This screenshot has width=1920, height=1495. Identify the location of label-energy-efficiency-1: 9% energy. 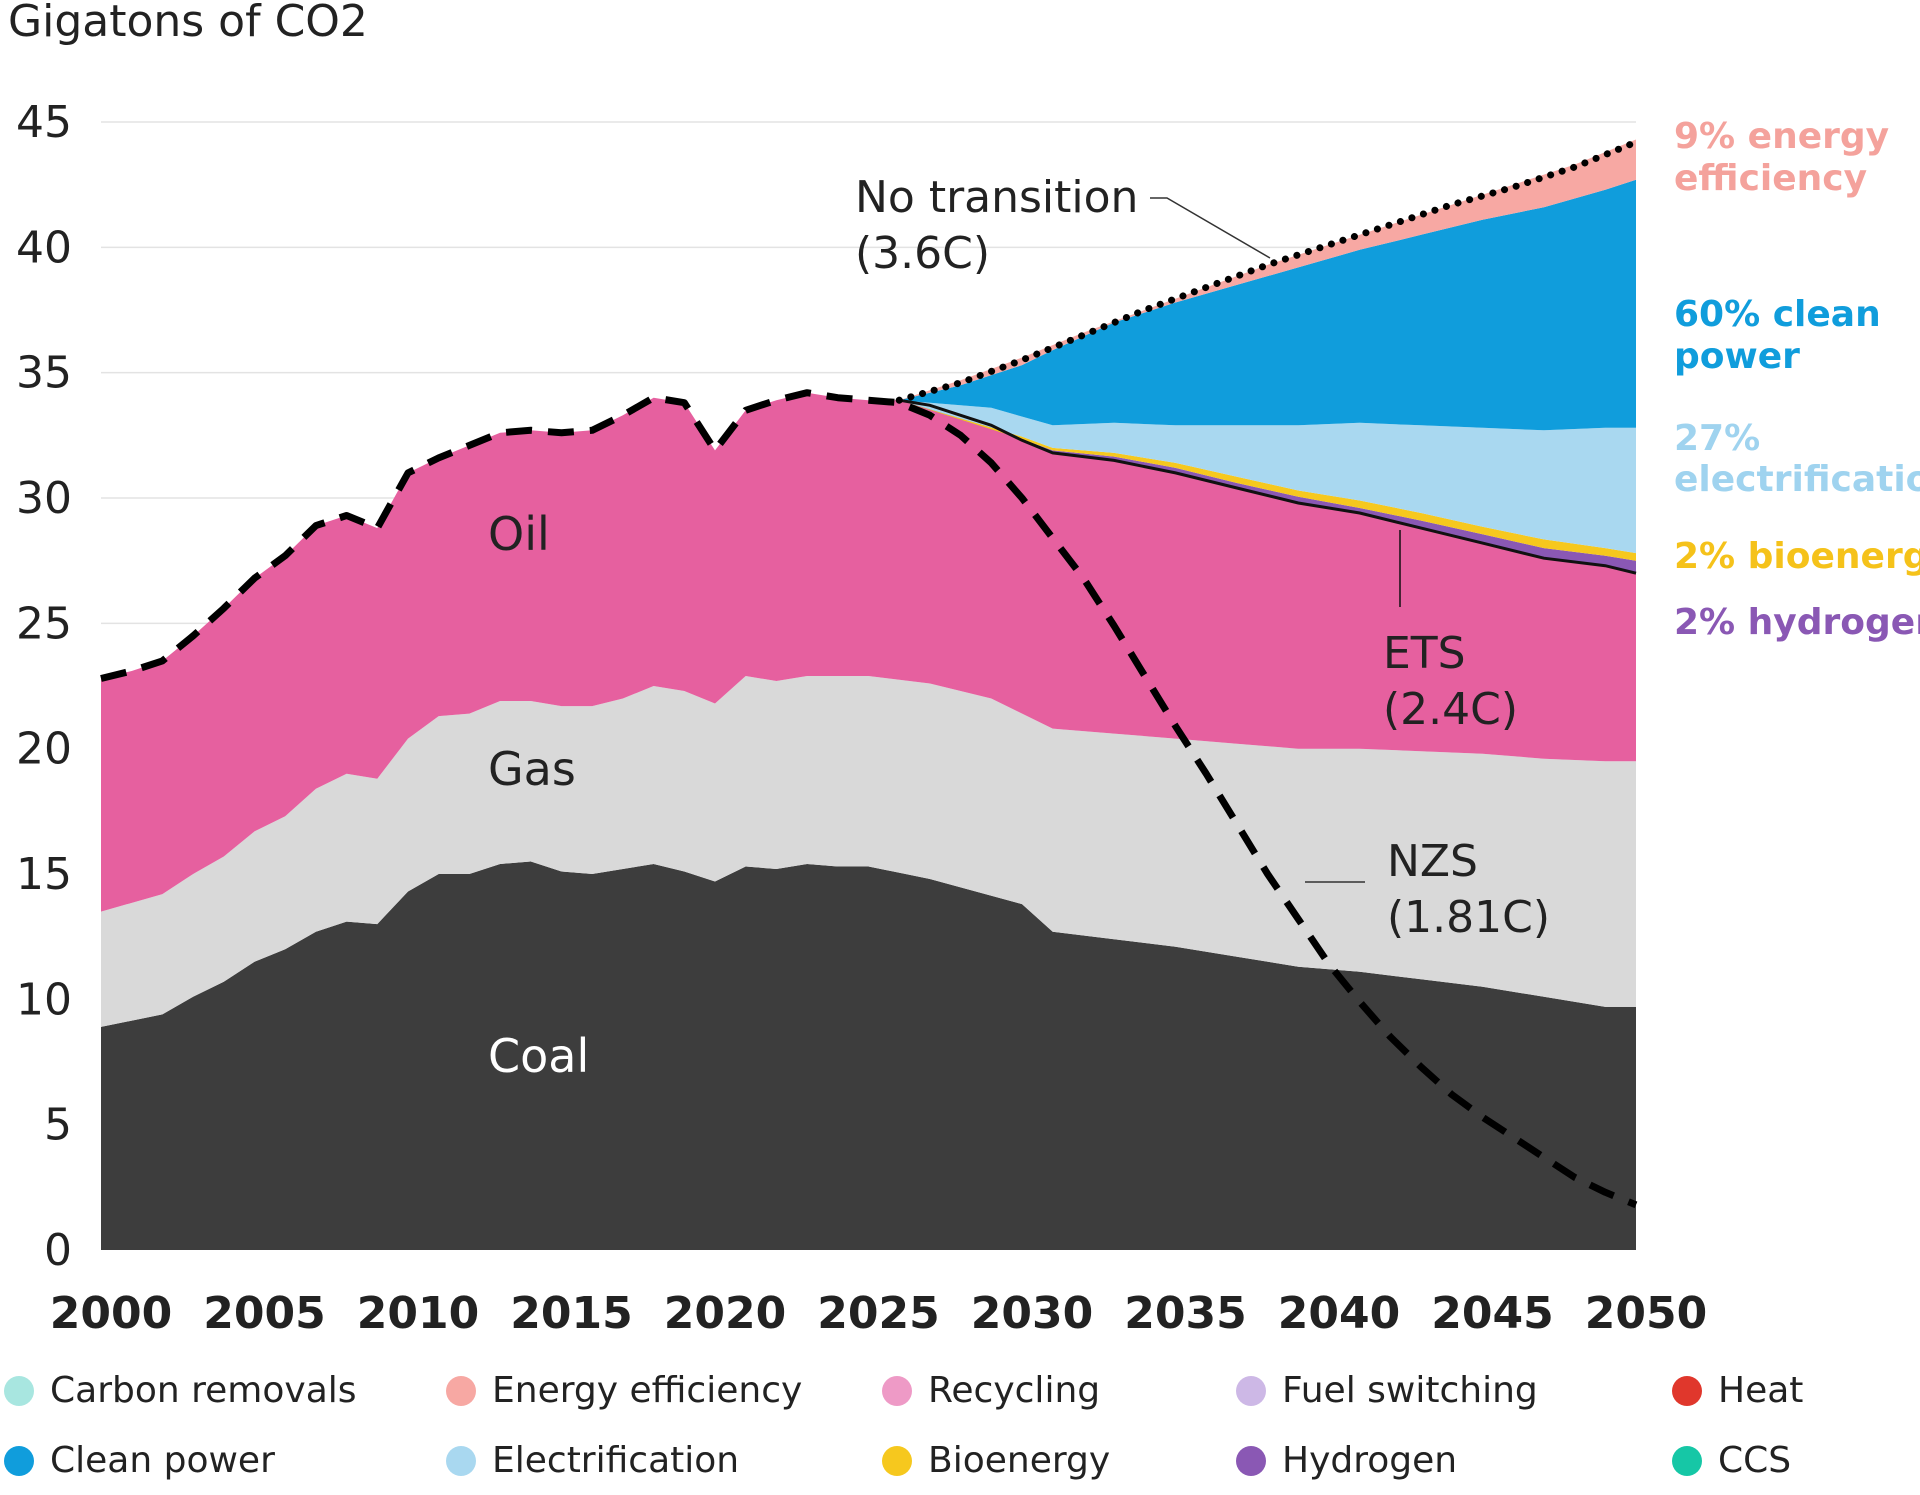
(1781, 136).